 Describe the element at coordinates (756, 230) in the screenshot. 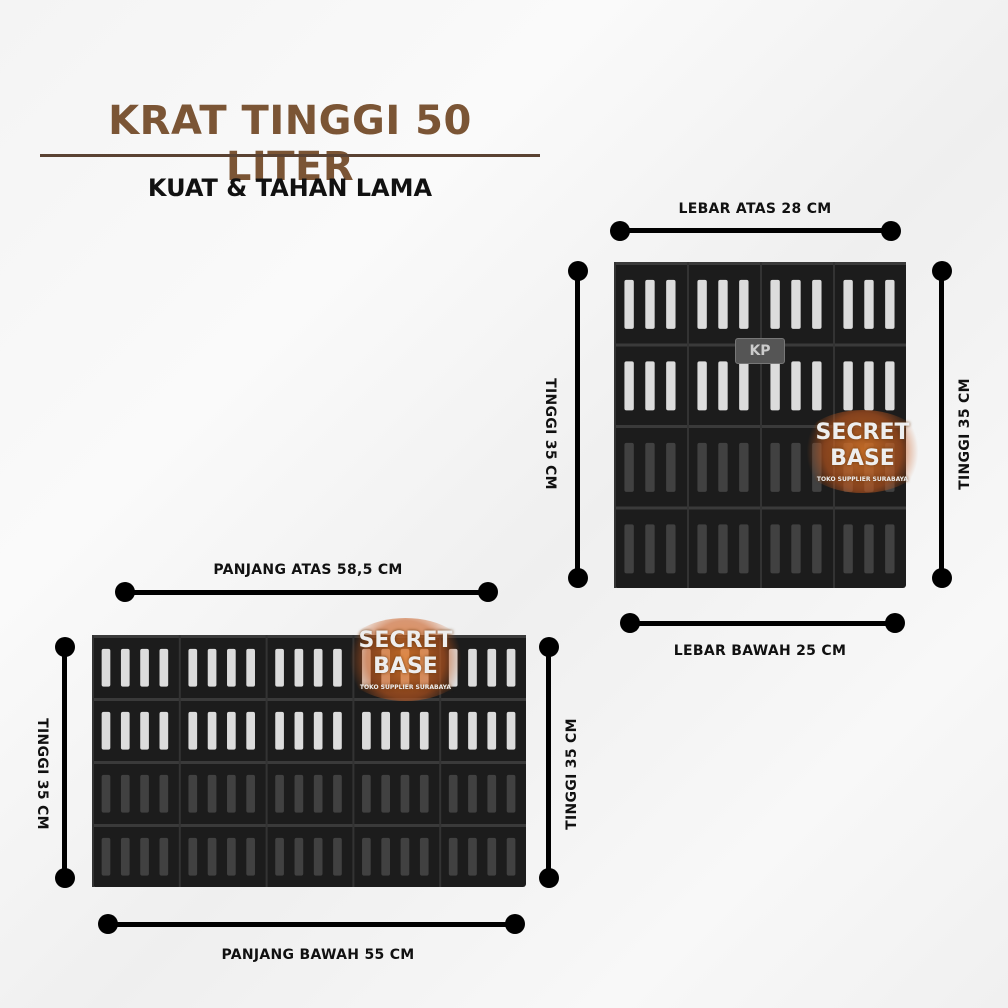

I see `dimension-line-top-width` at that location.